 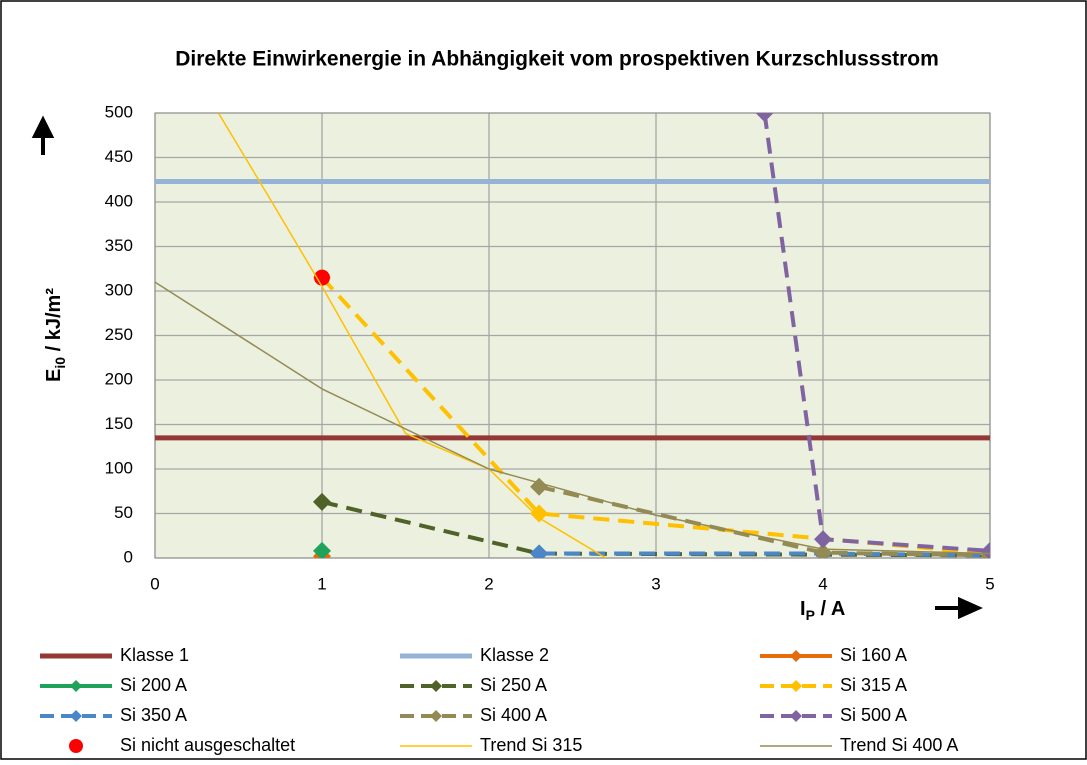 I want to click on y-axis-label-rest: / kJ/m², so click(x=54, y=322).